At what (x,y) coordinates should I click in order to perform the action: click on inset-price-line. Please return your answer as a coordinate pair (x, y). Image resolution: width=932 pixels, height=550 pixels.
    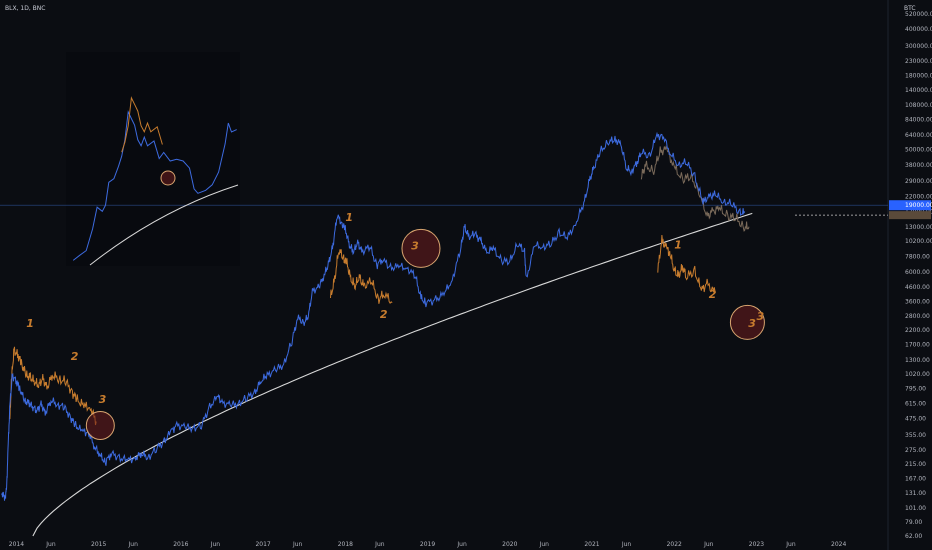
    Looking at the image, I should click on (154, 185).